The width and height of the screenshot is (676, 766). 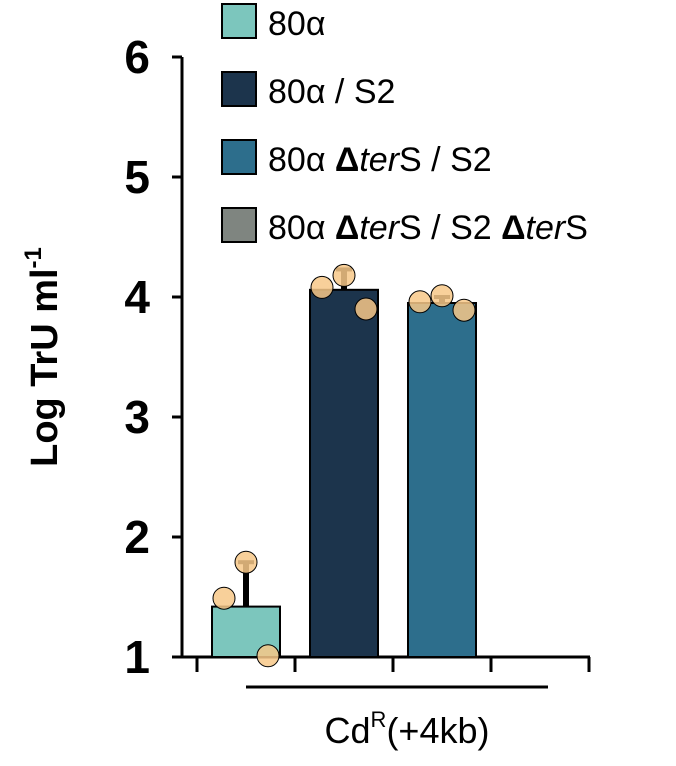 I want to click on legend-label-1: 80α / S2, so click(x=331, y=92).